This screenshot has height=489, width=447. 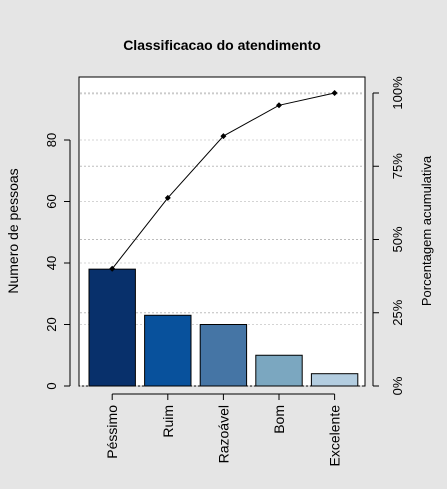 What do you see at coordinates (397, 93) in the screenshot?
I see `y2-tick-label-100: 100%` at bounding box center [397, 93].